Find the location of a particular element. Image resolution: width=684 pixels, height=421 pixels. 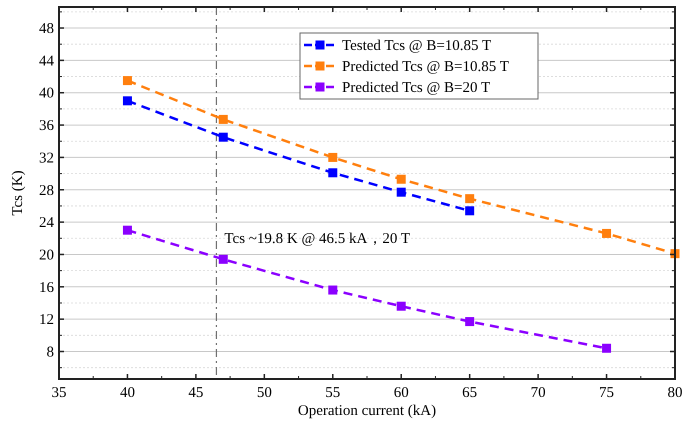

y-tick-label: 8 is located at coordinates (50, 352).